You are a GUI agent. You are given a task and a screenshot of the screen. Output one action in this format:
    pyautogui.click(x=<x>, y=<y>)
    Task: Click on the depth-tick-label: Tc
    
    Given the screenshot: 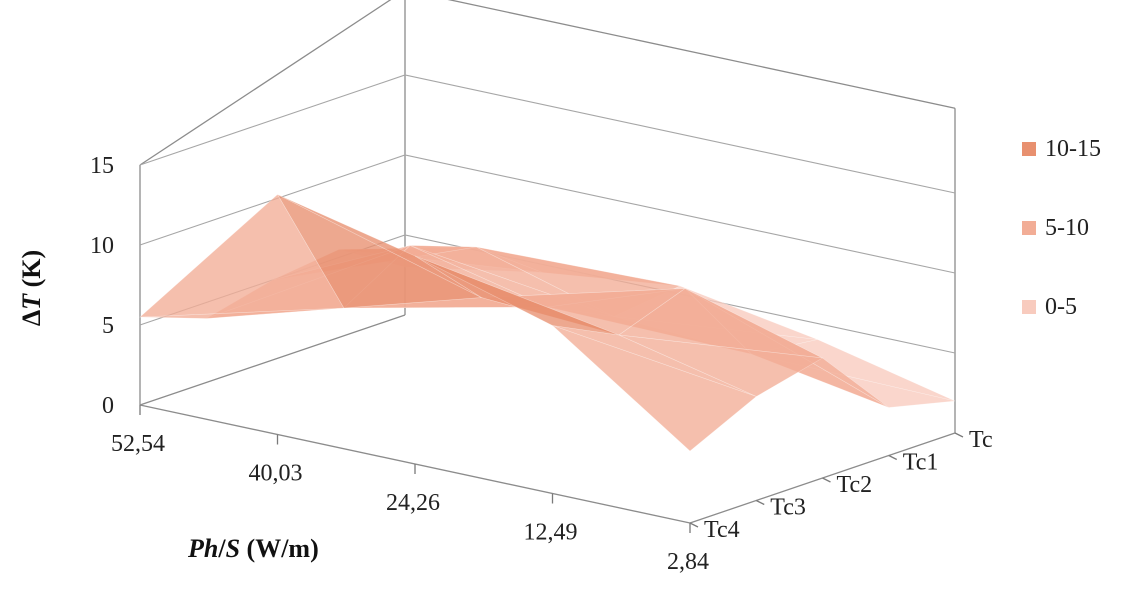 What is the action you would take?
    pyautogui.click(x=981, y=440)
    